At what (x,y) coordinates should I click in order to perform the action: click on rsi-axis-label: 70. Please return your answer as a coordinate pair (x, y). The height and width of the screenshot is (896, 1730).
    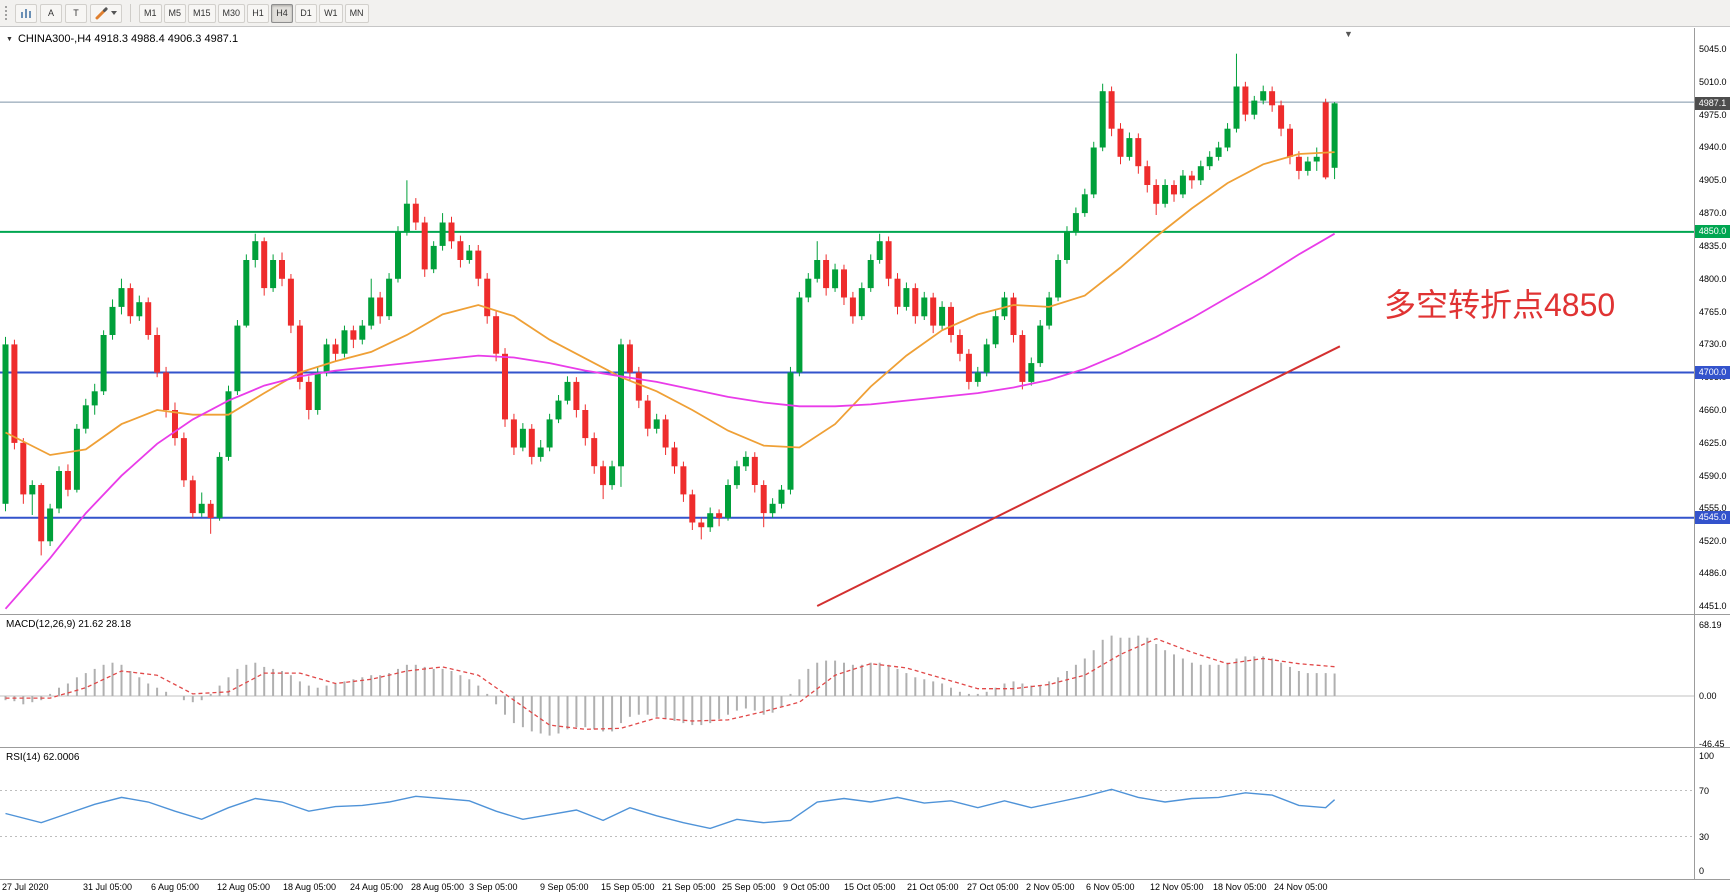
    Looking at the image, I should click on (1704, 791).